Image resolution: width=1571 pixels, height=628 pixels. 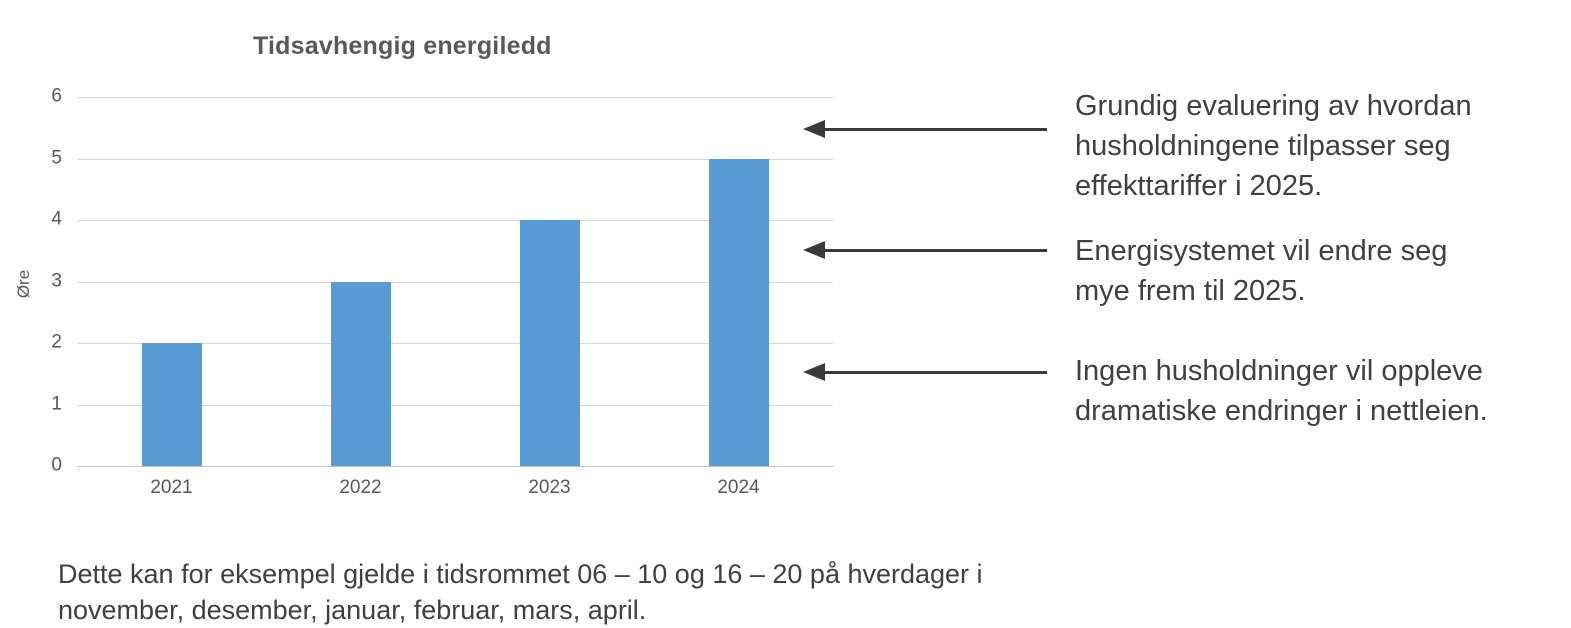 I want to click on y-tick-label-4: 4, so click(x=56, y=219).